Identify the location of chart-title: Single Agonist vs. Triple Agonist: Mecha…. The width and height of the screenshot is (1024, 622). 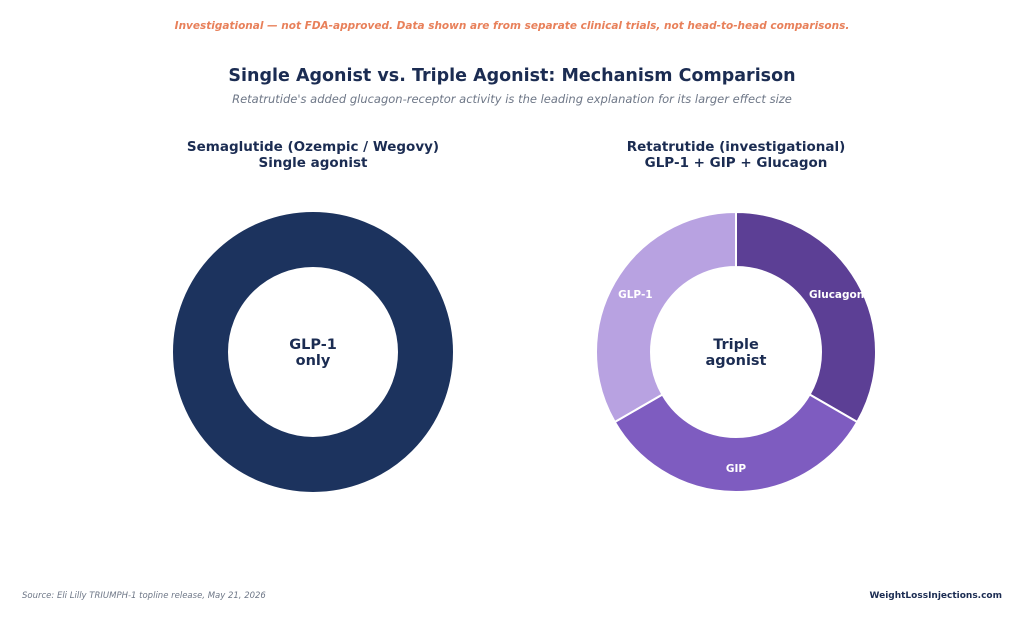
(512, 76).